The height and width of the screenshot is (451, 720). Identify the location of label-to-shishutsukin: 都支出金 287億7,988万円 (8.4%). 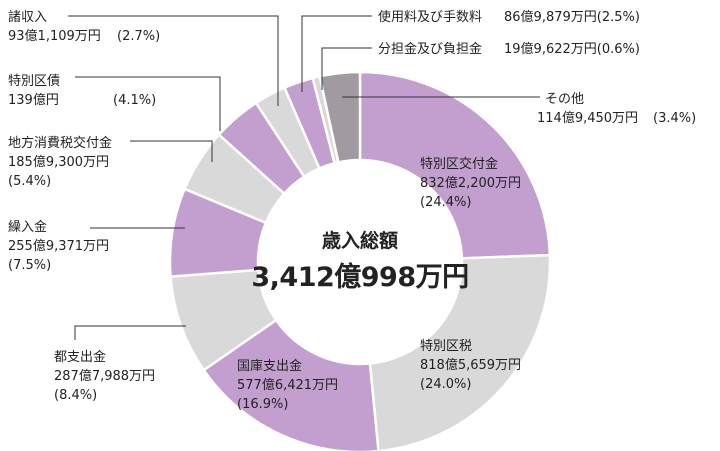
(105, 376).